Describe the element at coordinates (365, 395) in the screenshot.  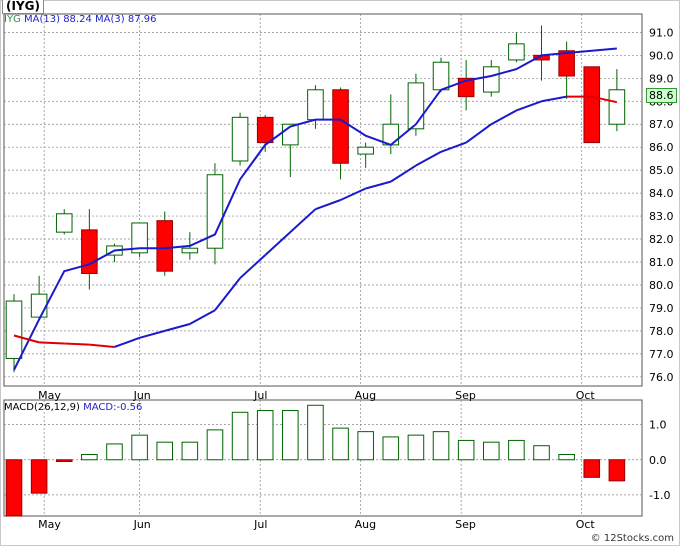
I see `x-tick-label: Aug` at that location.